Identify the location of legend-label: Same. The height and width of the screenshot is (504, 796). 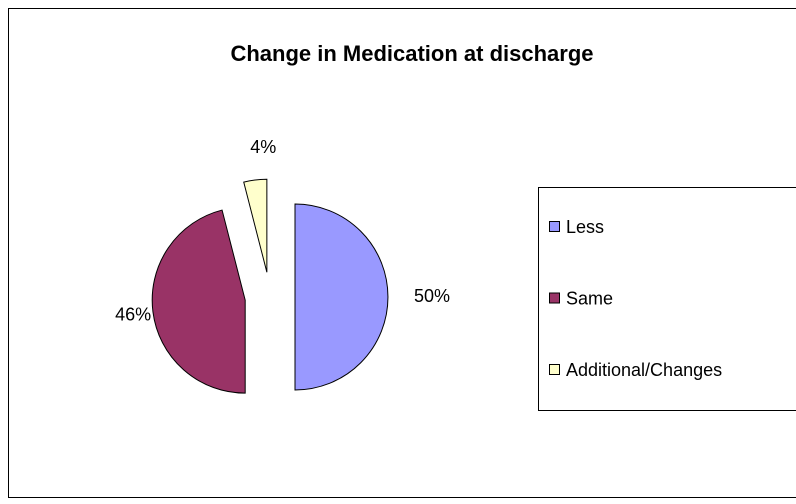
(589, 298).